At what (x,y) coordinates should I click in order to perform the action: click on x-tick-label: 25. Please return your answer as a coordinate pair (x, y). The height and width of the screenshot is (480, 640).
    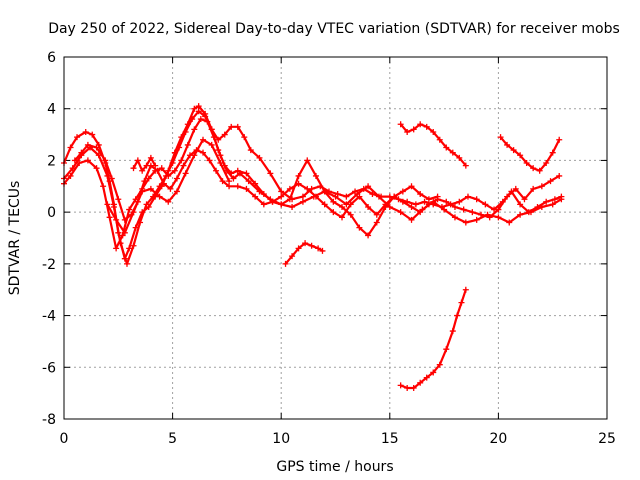
    Looking at the image, I should click on (607, 439).